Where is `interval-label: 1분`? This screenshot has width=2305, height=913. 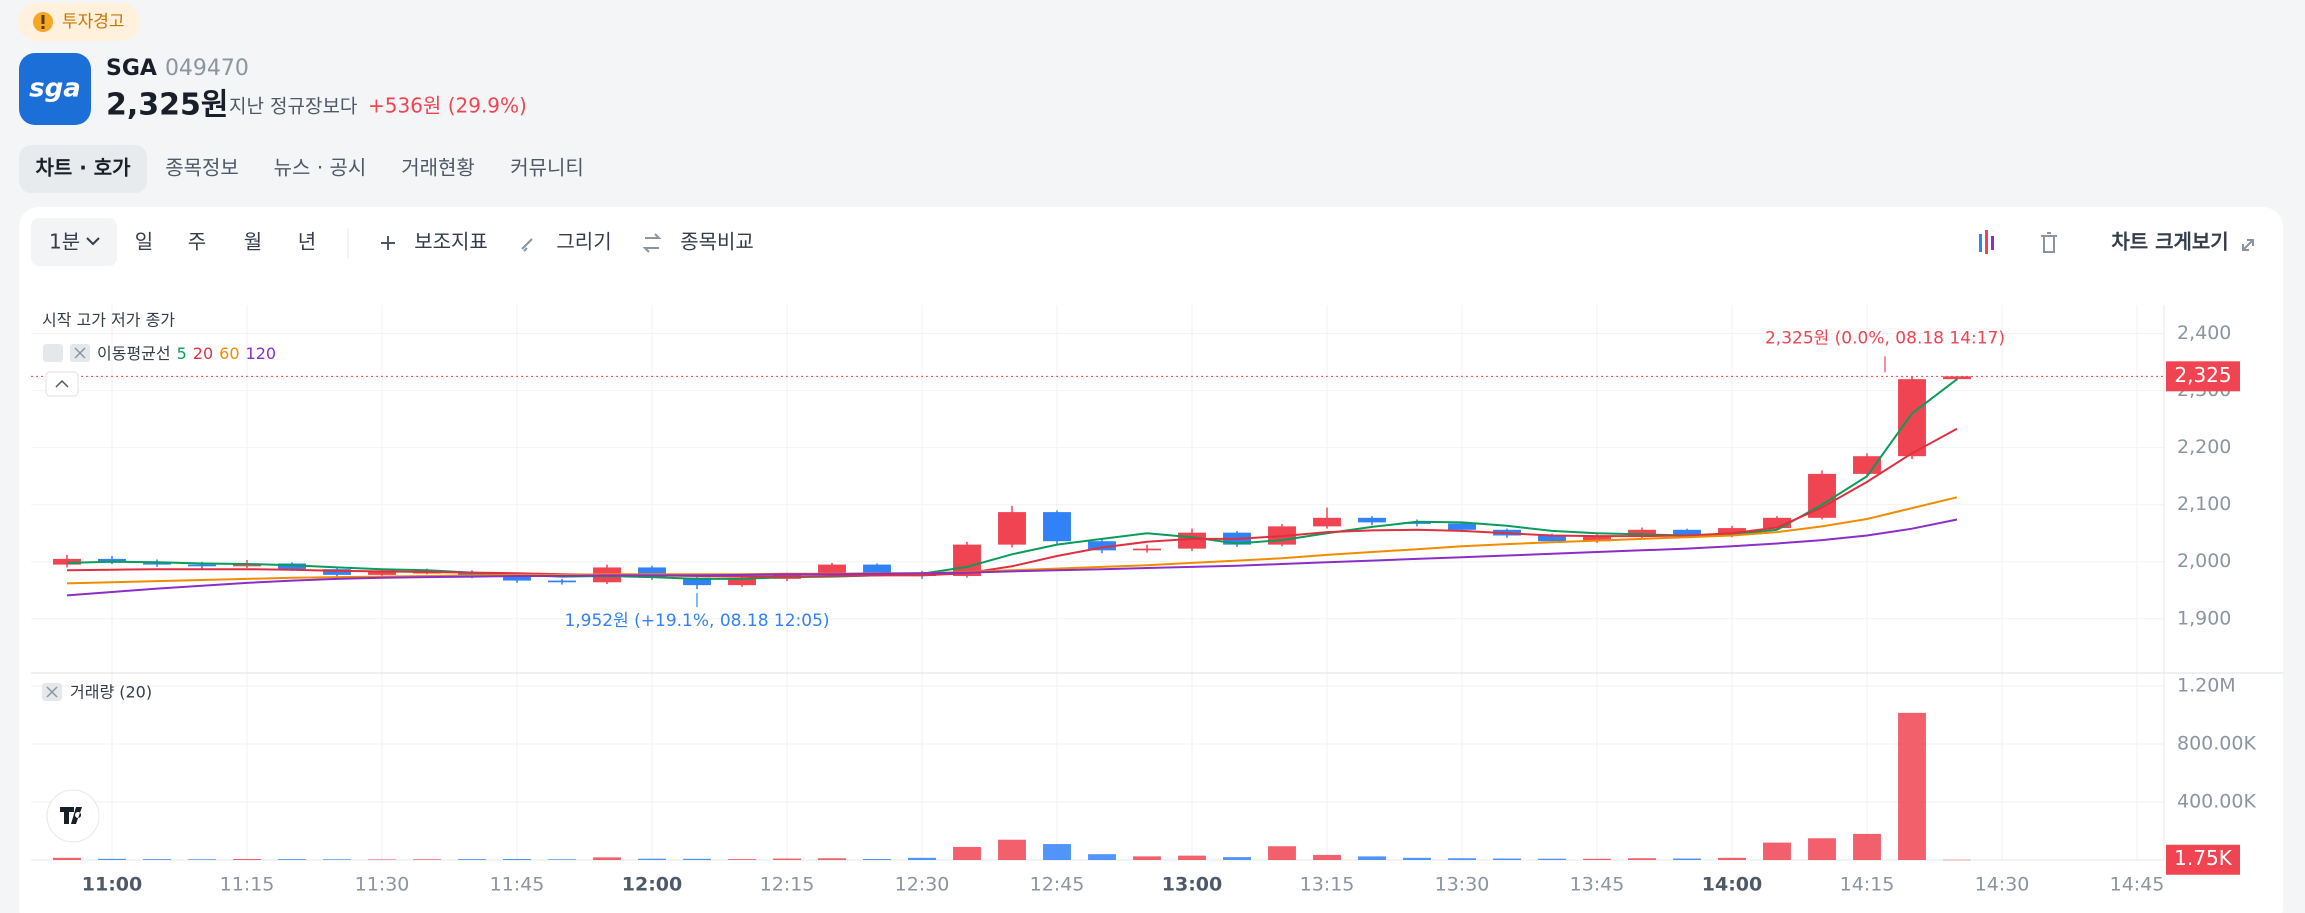
interval-label: 1분 is located at coordinates (64, 242).